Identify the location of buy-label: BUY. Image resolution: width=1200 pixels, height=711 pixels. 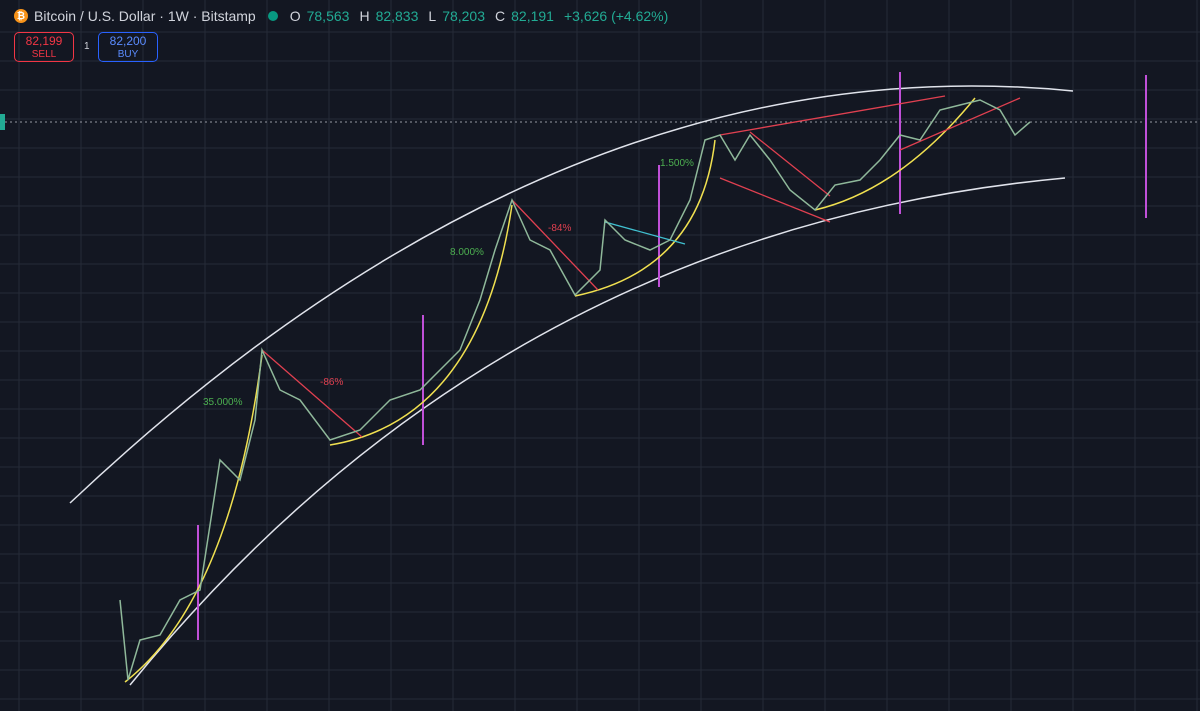
(128, 54).